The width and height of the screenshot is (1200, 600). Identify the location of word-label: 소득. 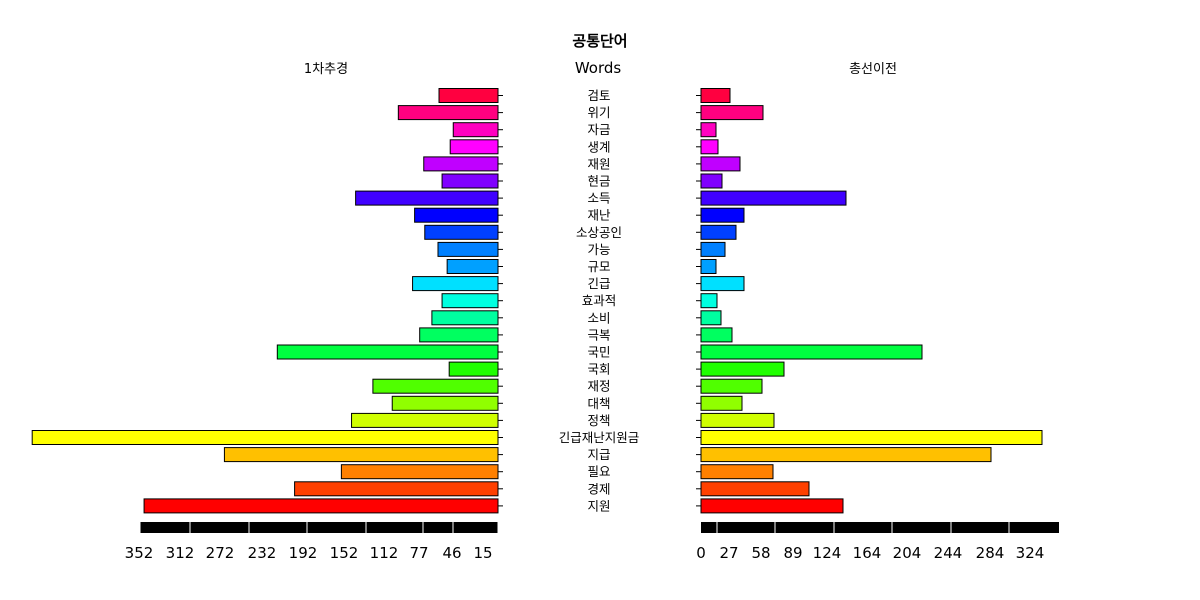
(598, 198).